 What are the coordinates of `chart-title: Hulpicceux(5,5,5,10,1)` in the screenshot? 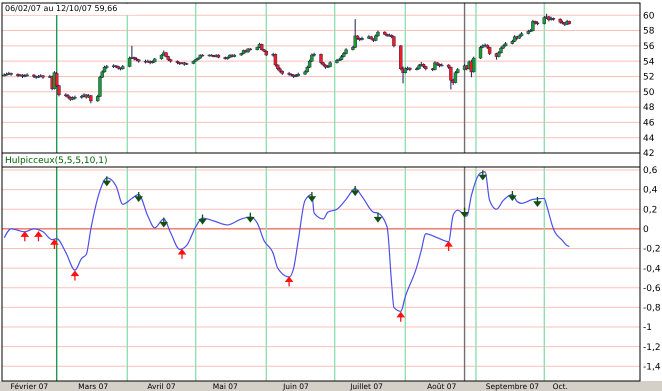 It's located at (56, 161).